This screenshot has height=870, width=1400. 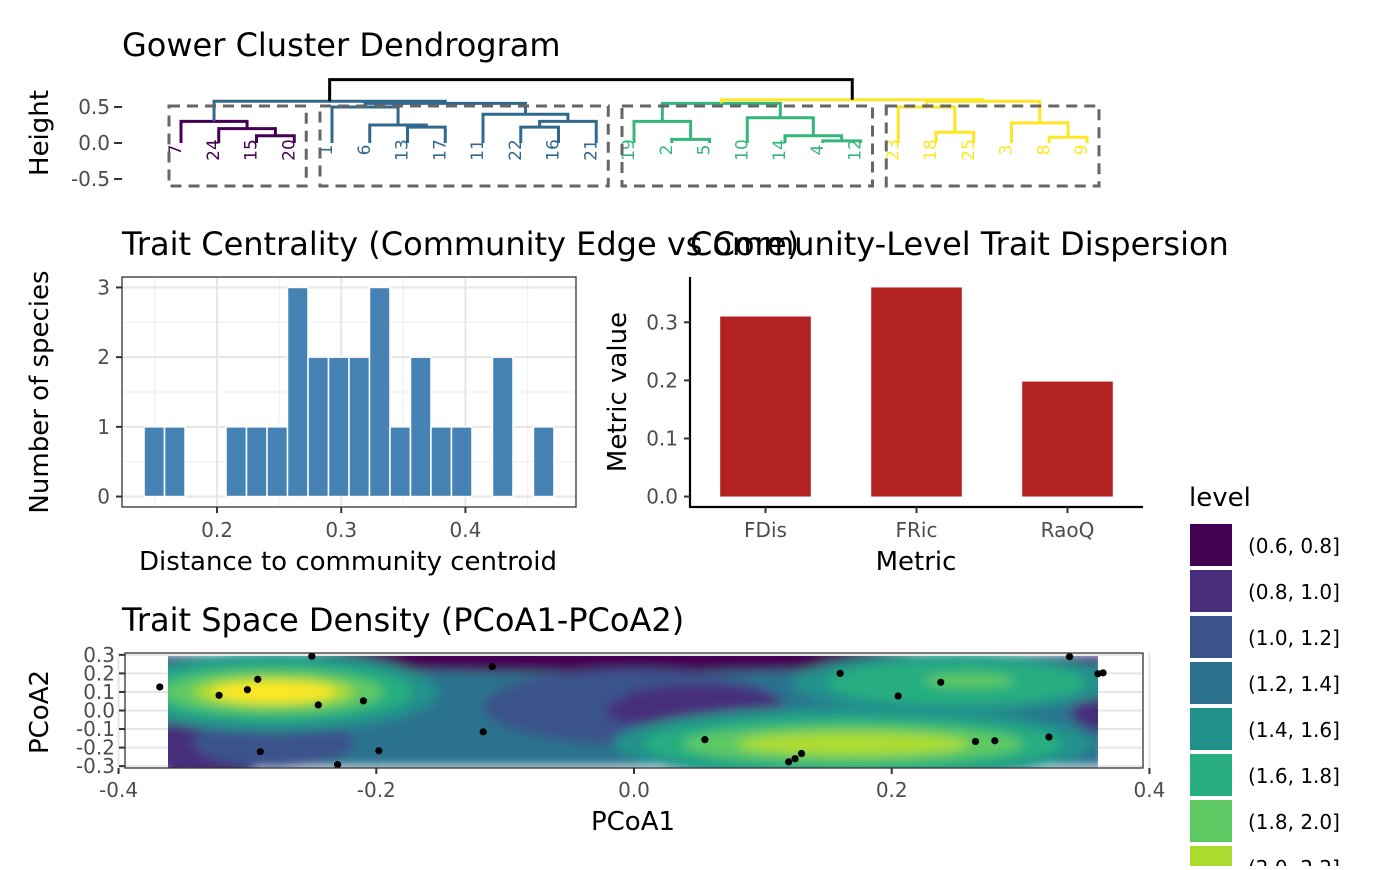 What do you see at coordinates (103, 427) in the screenshot?
I see `y-tick-label: 1` at bounding box center [103, 427].